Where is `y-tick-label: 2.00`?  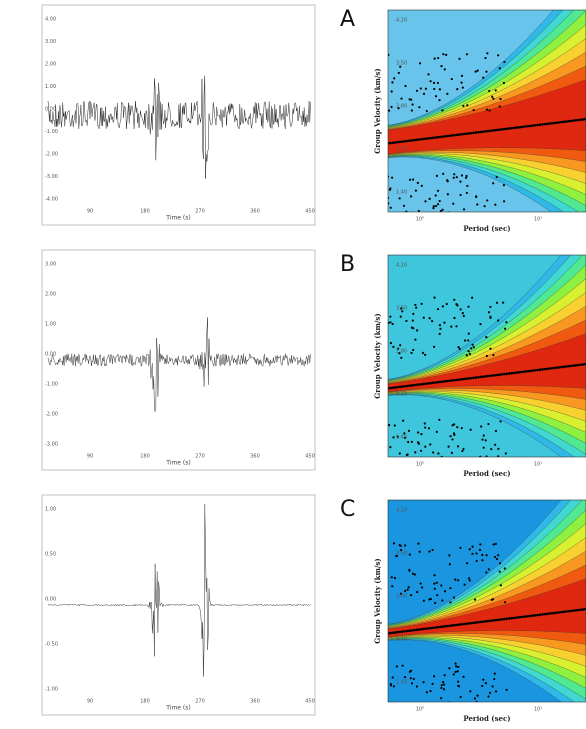 y-tick-label: 2.00 is located at coordinates (50, 65).